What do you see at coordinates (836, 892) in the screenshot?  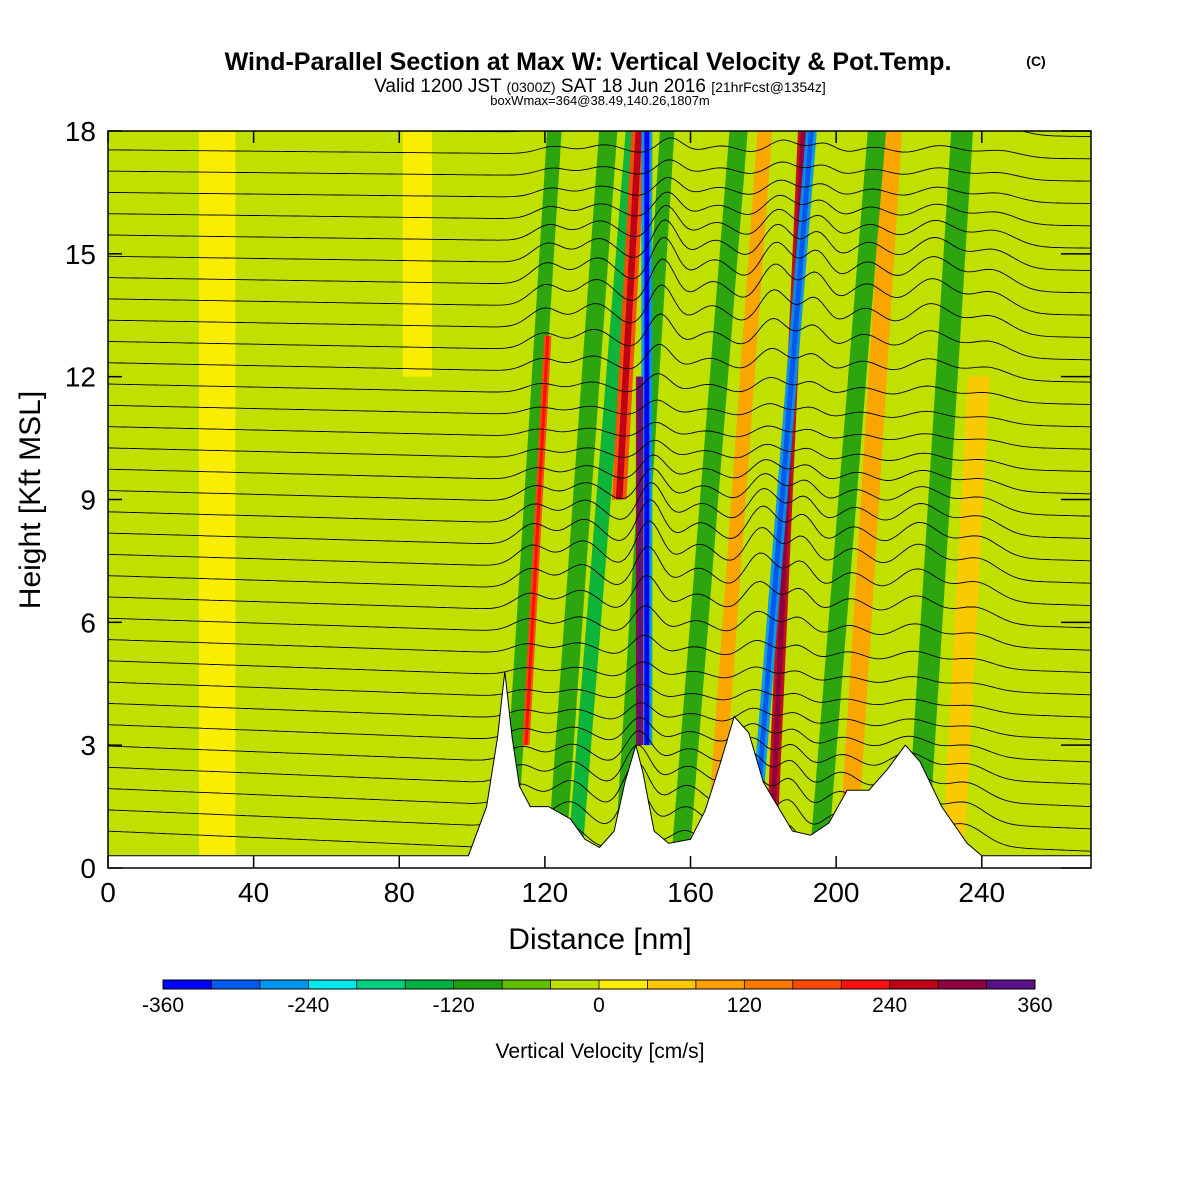 I see `x-tick-label: 200` at bounding box center [836, 892].